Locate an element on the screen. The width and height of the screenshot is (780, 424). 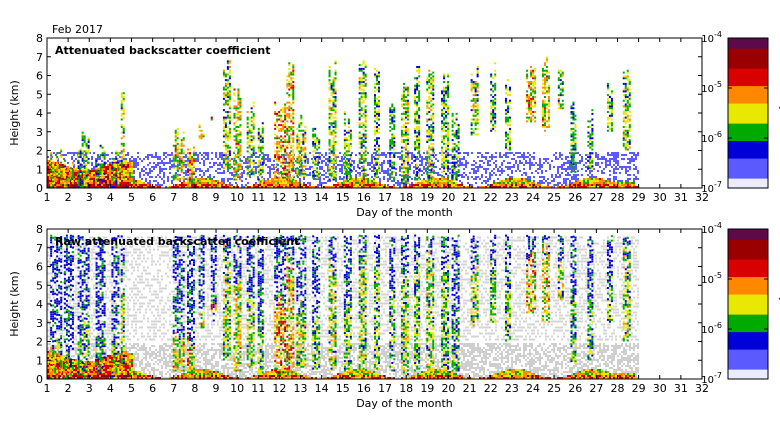
panel-title: Attenuated backscatter coefficient is located at coordinates (163, 50).